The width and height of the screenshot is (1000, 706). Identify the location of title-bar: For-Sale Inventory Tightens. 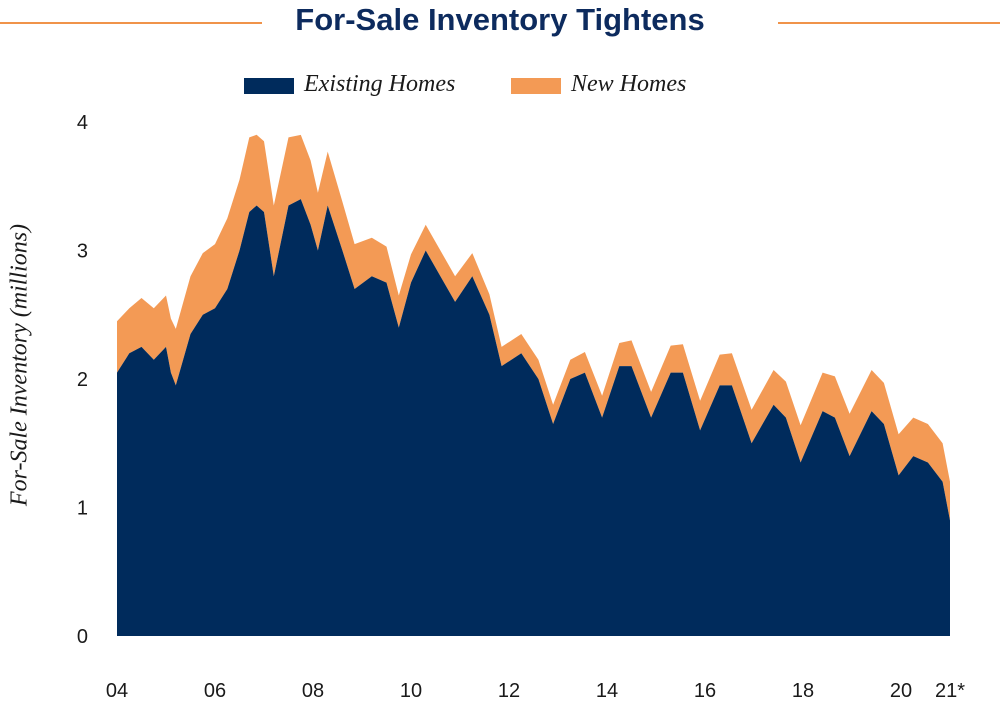
(500, 25).